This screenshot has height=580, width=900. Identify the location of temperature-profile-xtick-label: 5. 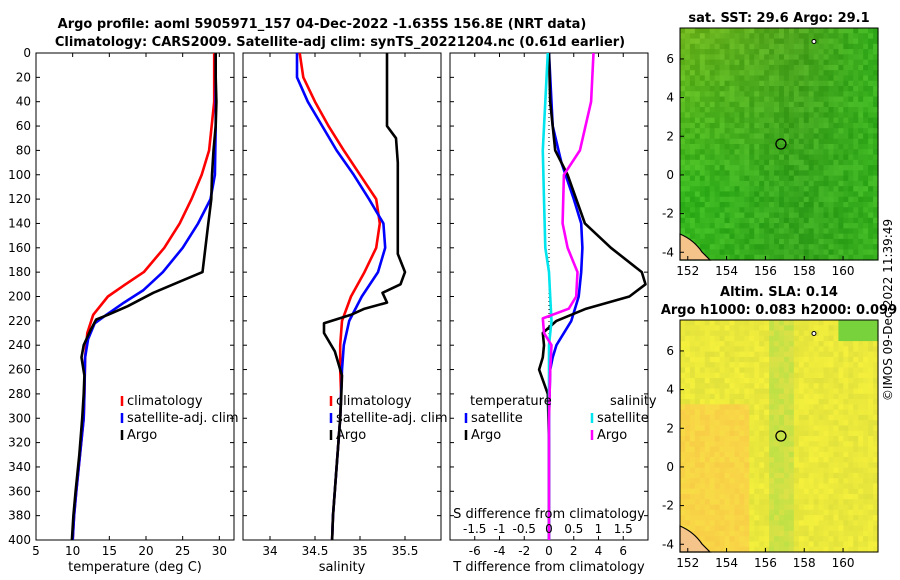
(36, 551).